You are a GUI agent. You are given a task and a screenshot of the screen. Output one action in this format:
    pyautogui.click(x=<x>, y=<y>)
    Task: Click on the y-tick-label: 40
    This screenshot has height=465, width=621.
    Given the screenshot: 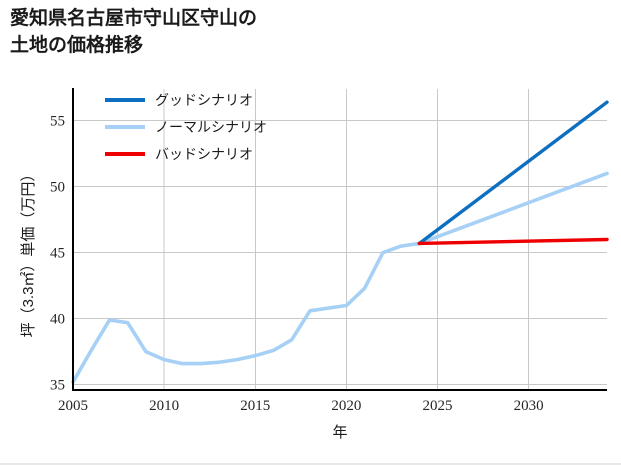 What is the action you would take?
    pyautogui.click(x=57, y=320)
    